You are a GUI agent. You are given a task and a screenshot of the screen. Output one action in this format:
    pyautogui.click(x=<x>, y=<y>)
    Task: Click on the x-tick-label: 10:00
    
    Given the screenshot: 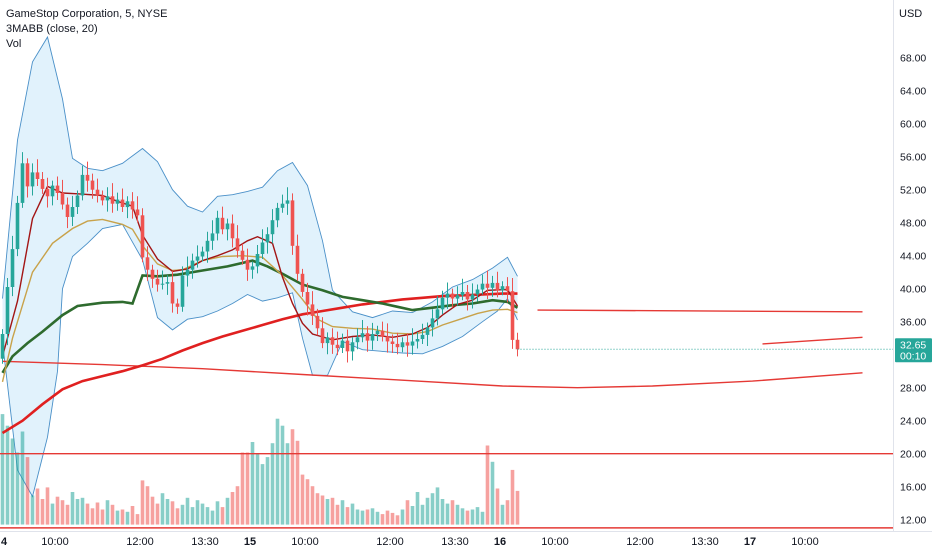 What is the action you would take?
    pyautogui.click(x=555, y=542)
    